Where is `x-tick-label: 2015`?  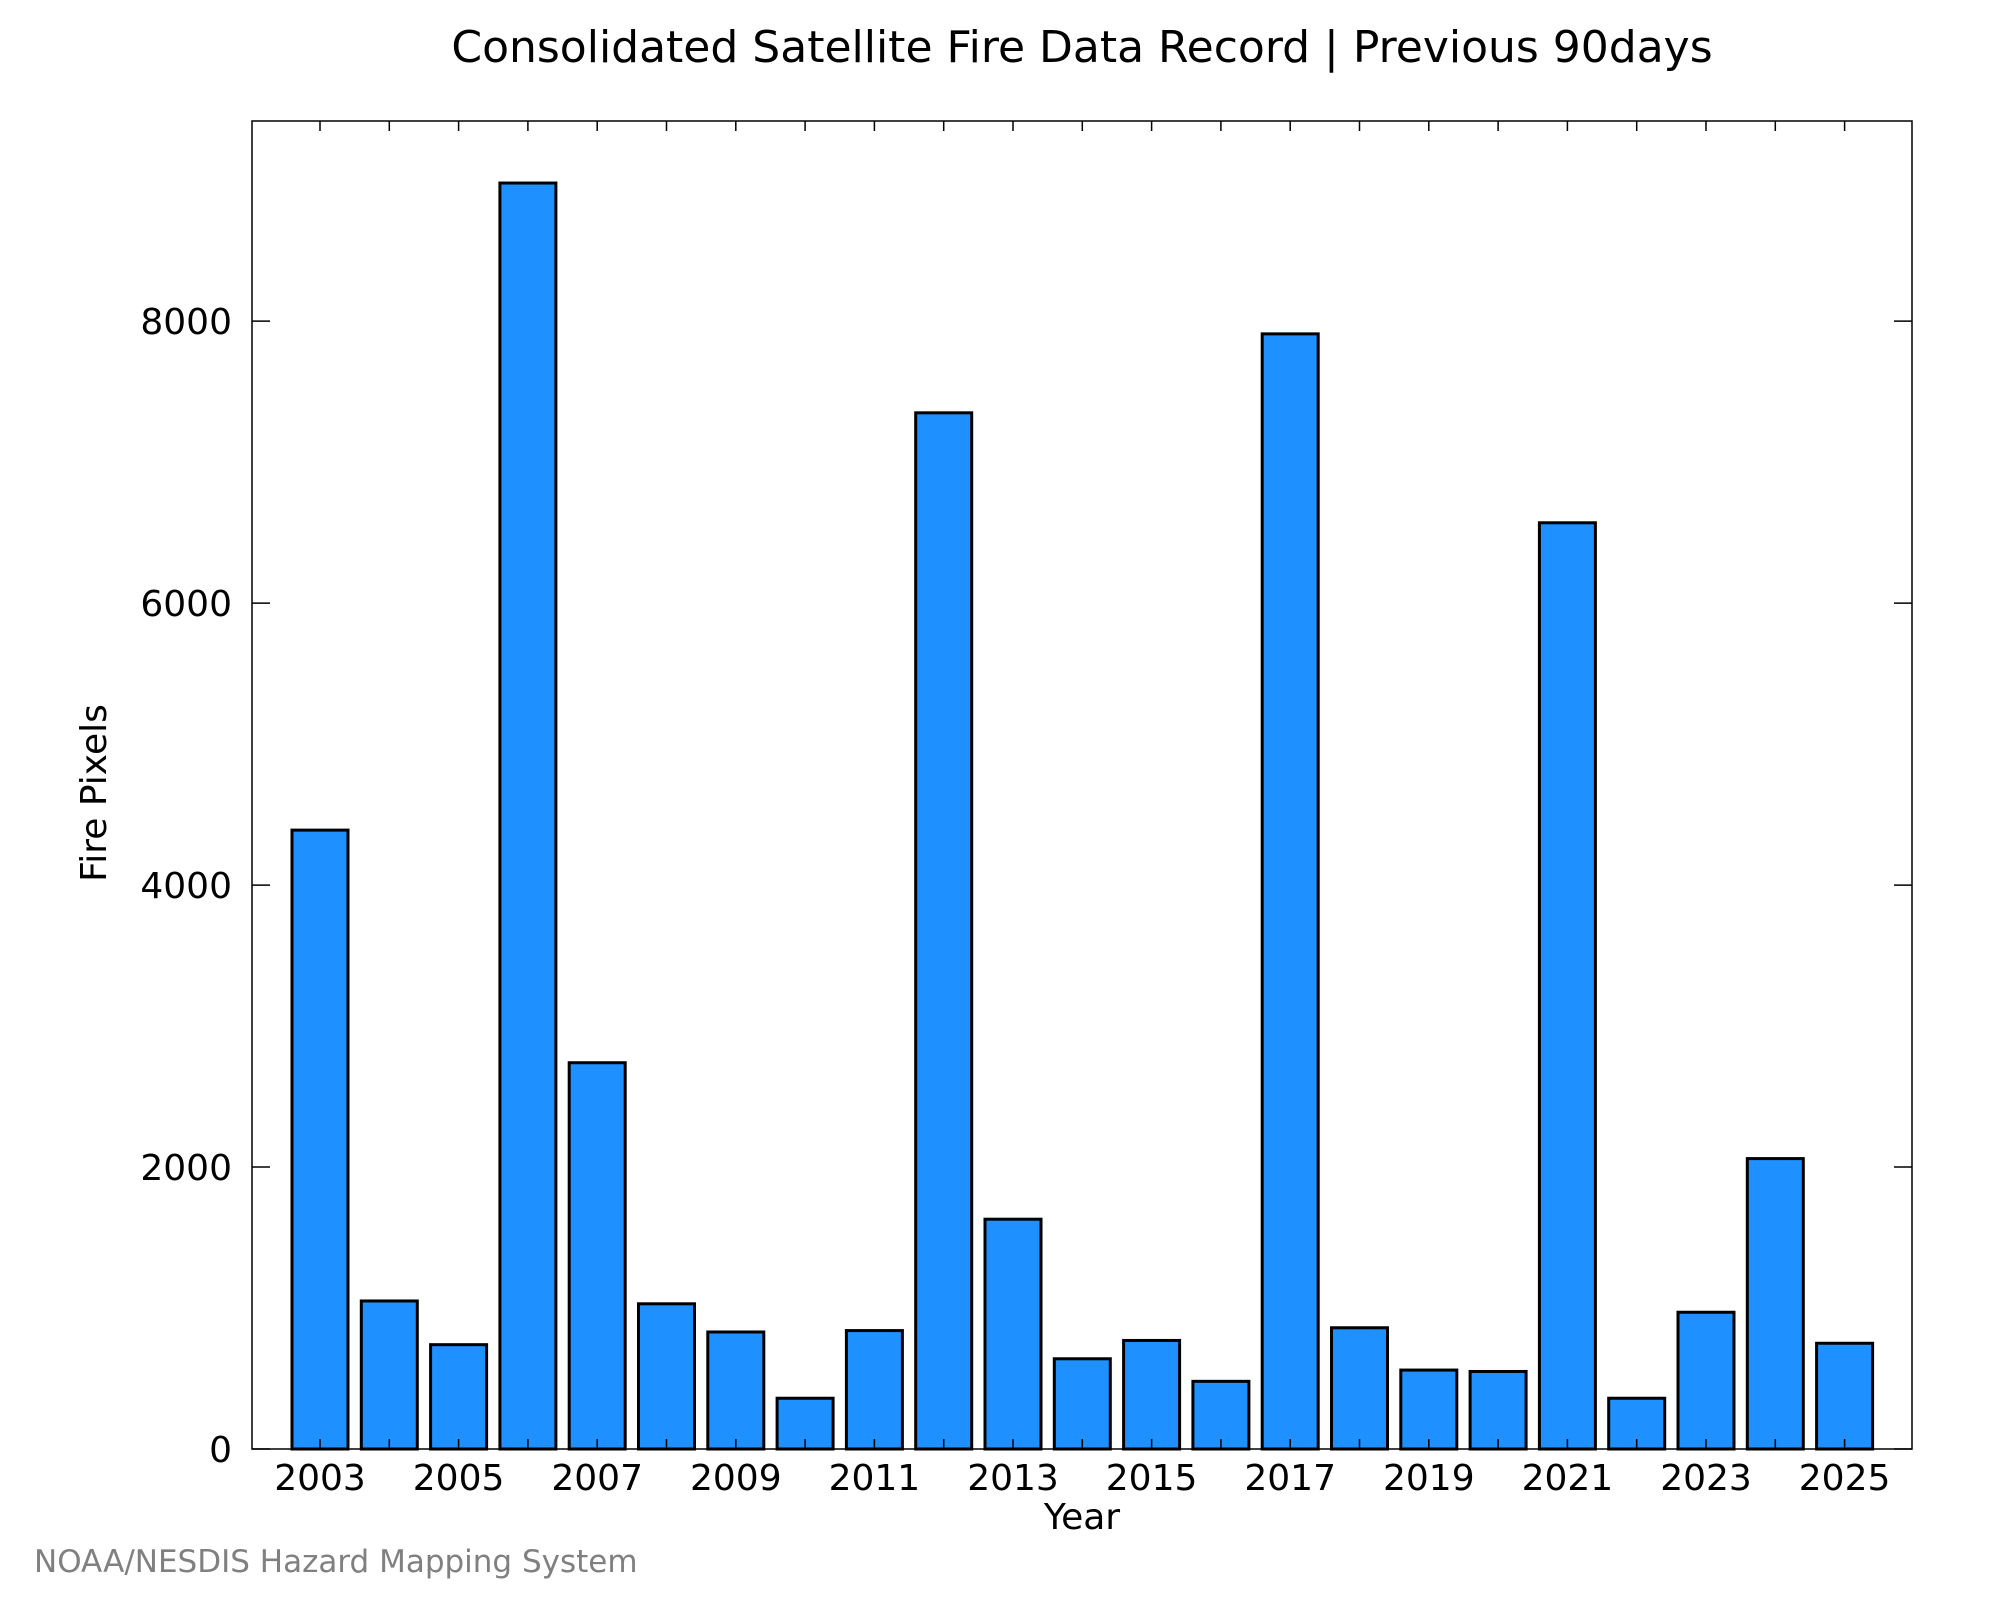 x-tick-label: 2015 is located at coordinates (1152, 1478).